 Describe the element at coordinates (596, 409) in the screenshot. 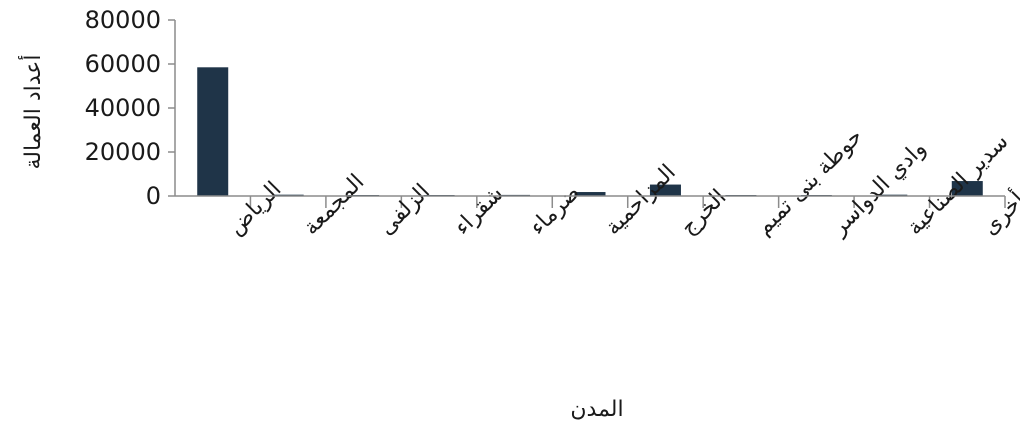

I see `x-axis-title: المدن` at that location.